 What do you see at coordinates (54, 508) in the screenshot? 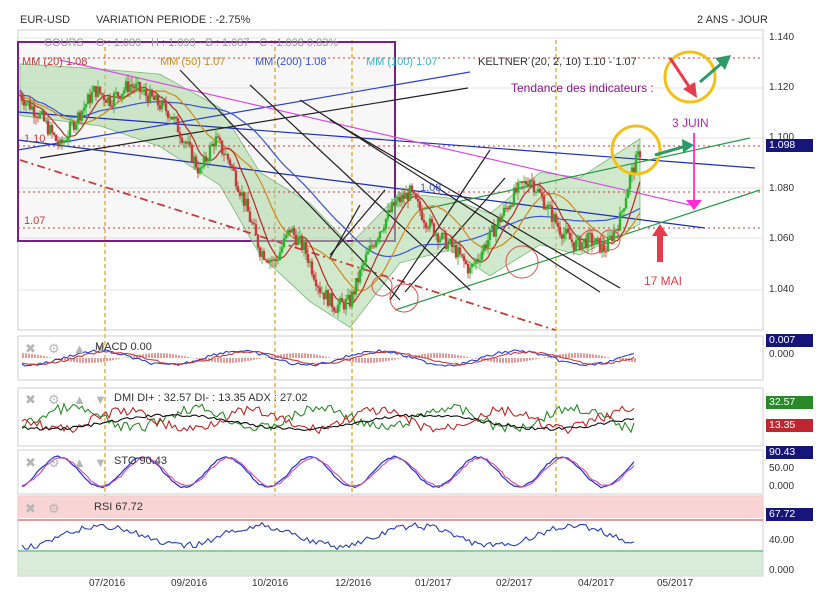
I see `rsi-gear-icon: ⚙` at bounding box center [54, 508].